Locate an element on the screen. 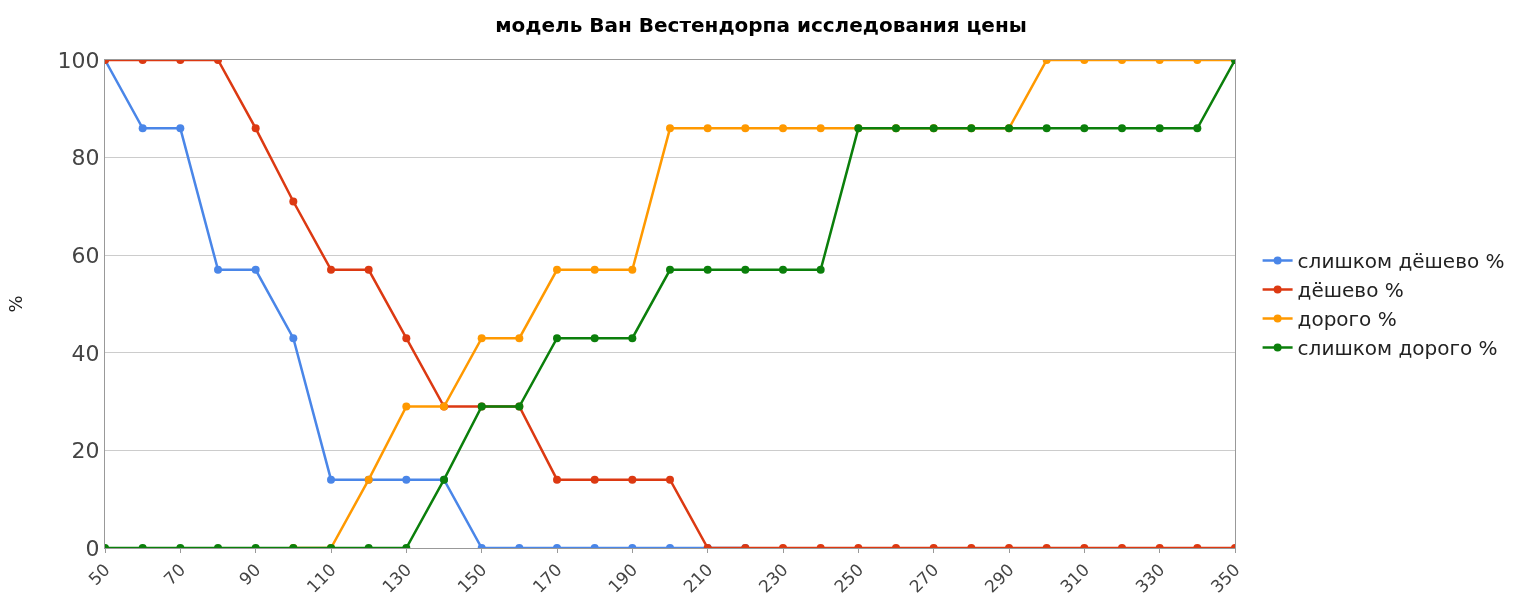 The image size is (1522, 609). legend-label: дорого % is located at coordinates (1347, 319).